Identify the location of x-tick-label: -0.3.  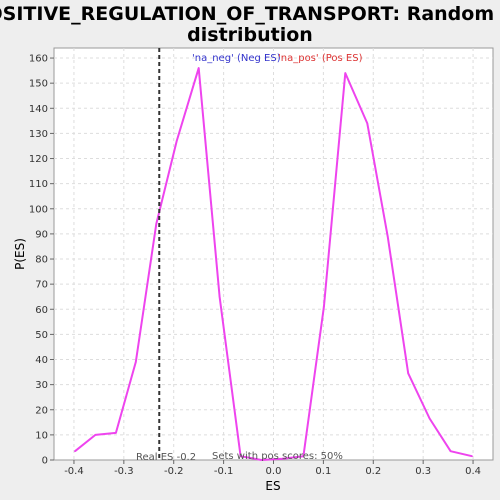
(124, 471).